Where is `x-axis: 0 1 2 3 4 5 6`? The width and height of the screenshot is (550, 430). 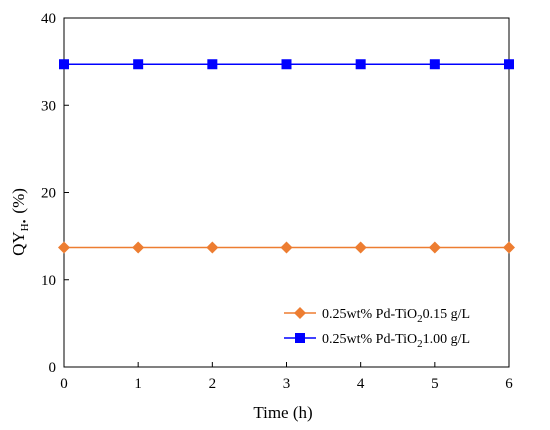
x-axis: 0 1 2 3 4 5 6 is located at coordinates (286, 377).